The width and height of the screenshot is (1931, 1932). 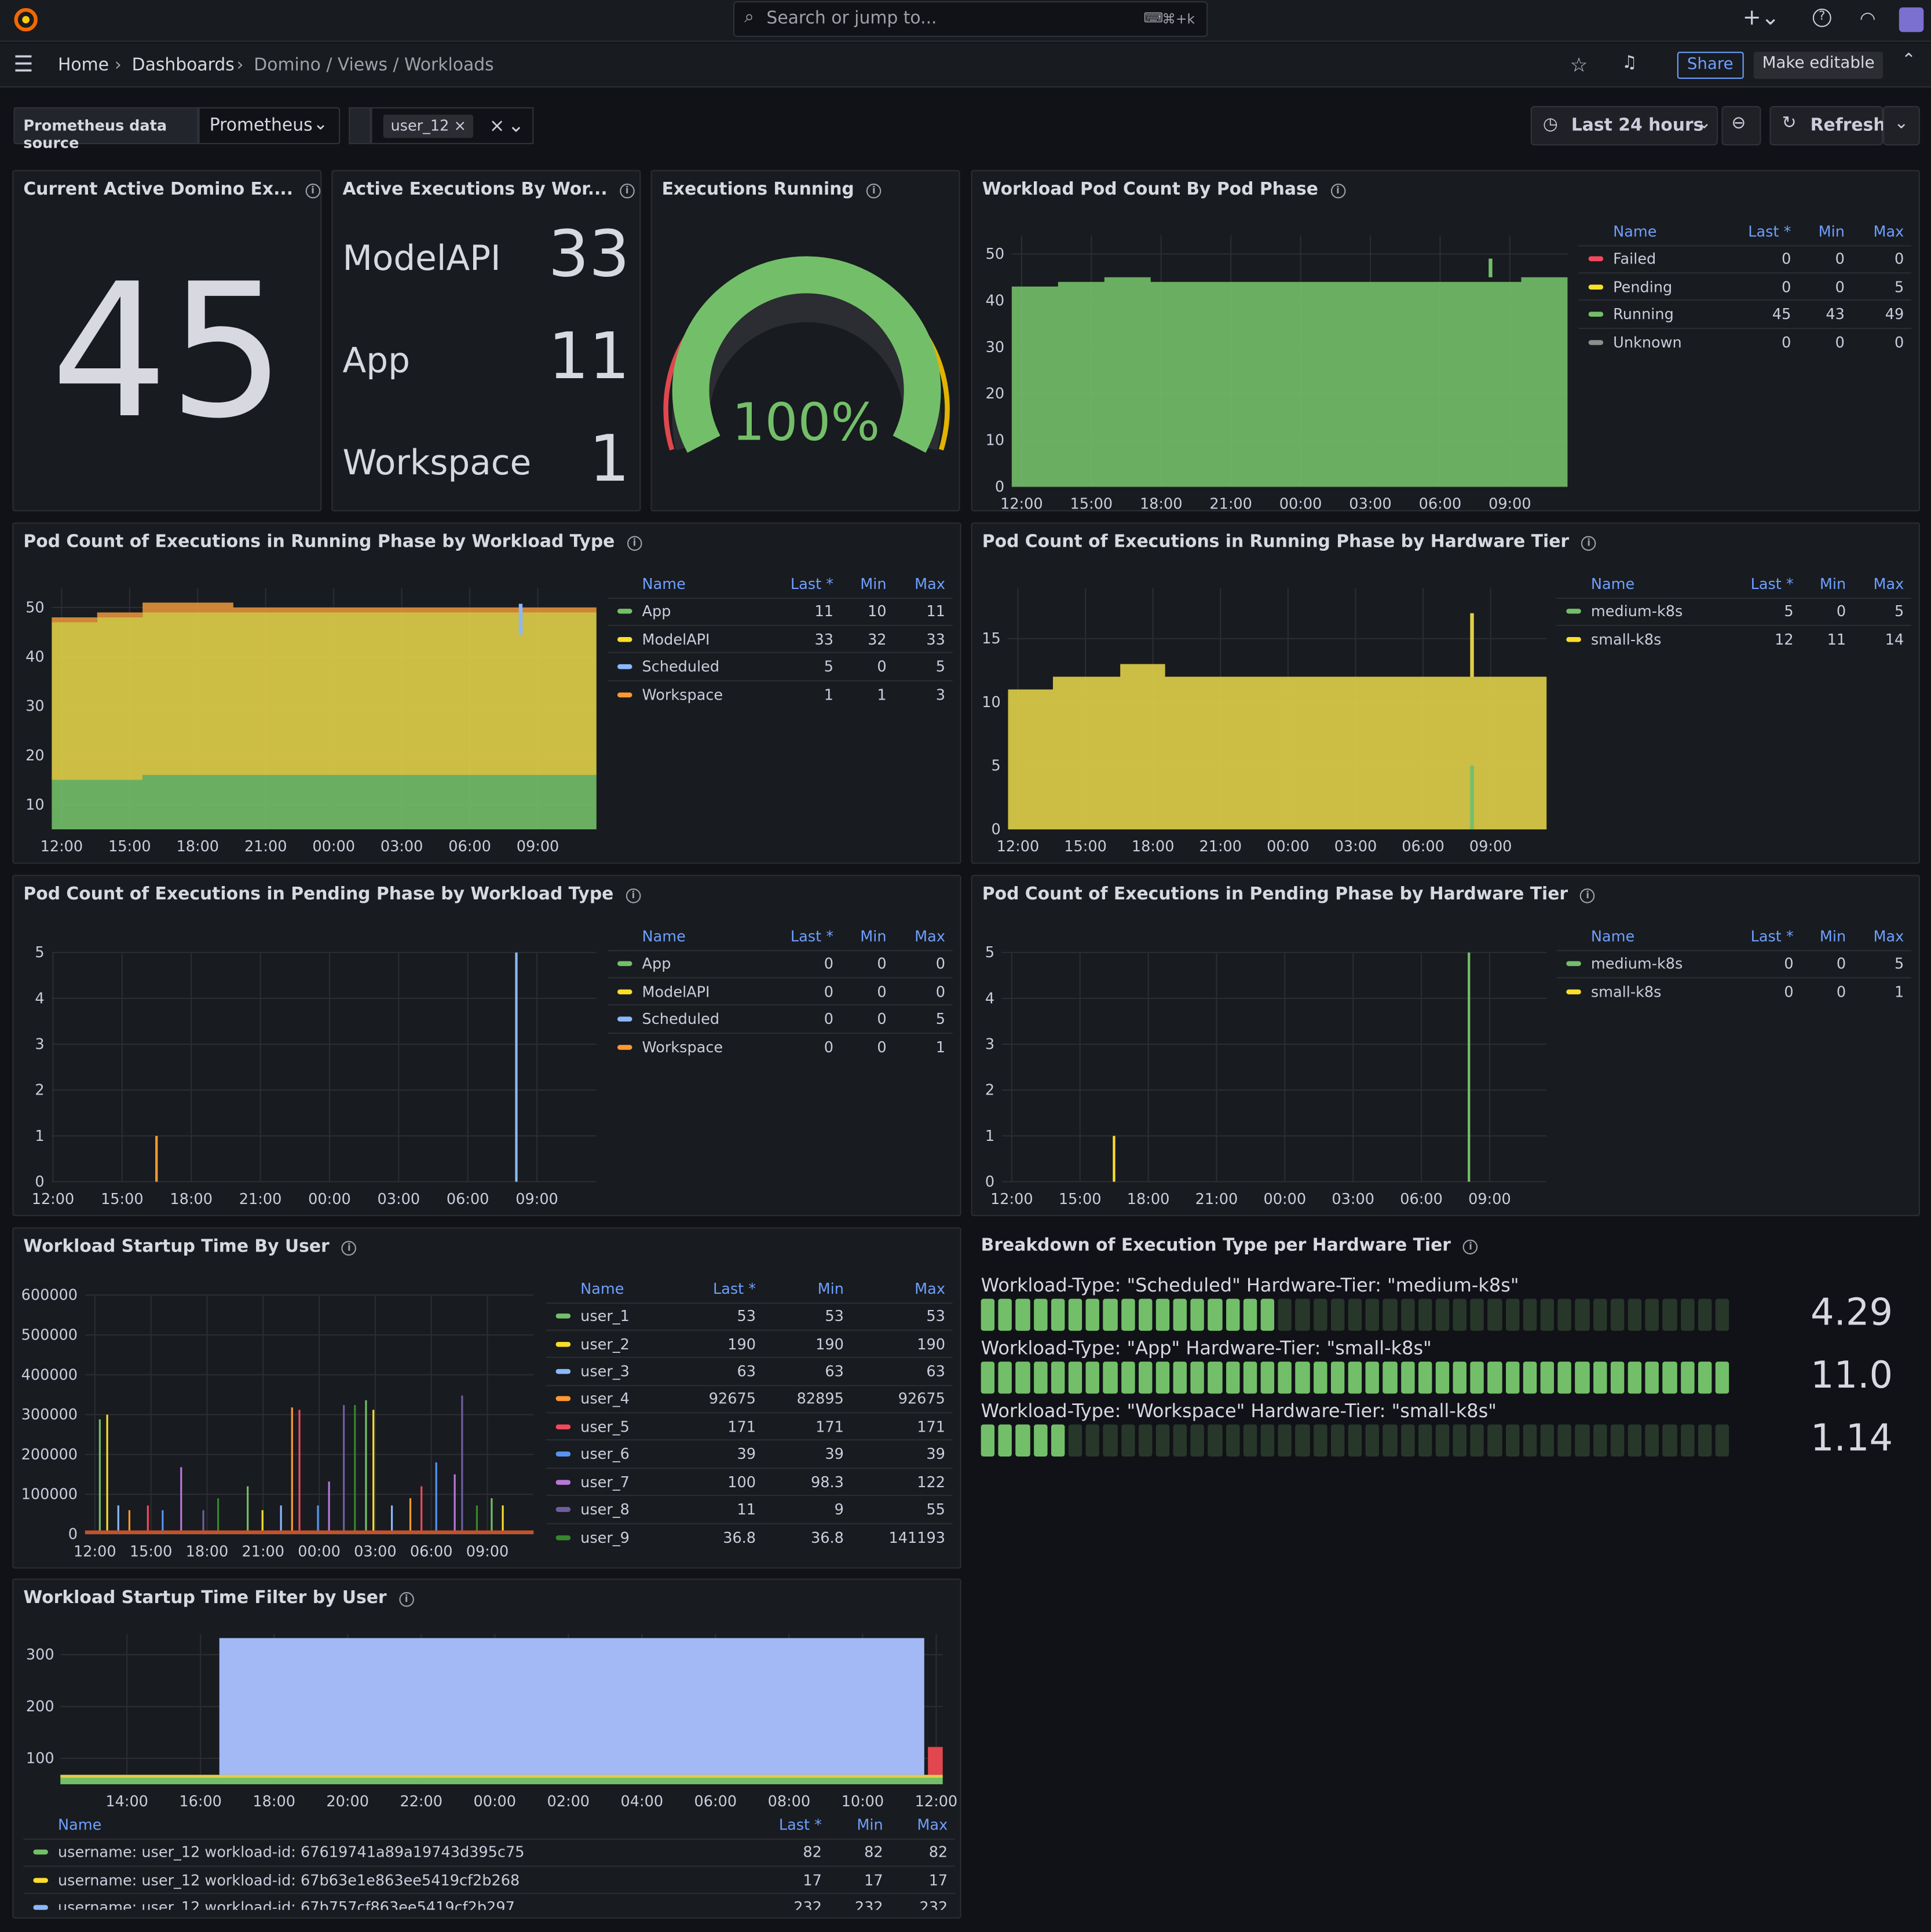 What do you see at coordinates (1651, 258) in the screenshot?
I see `legend-series-name: Failed` at bounding box center [1651, 258].